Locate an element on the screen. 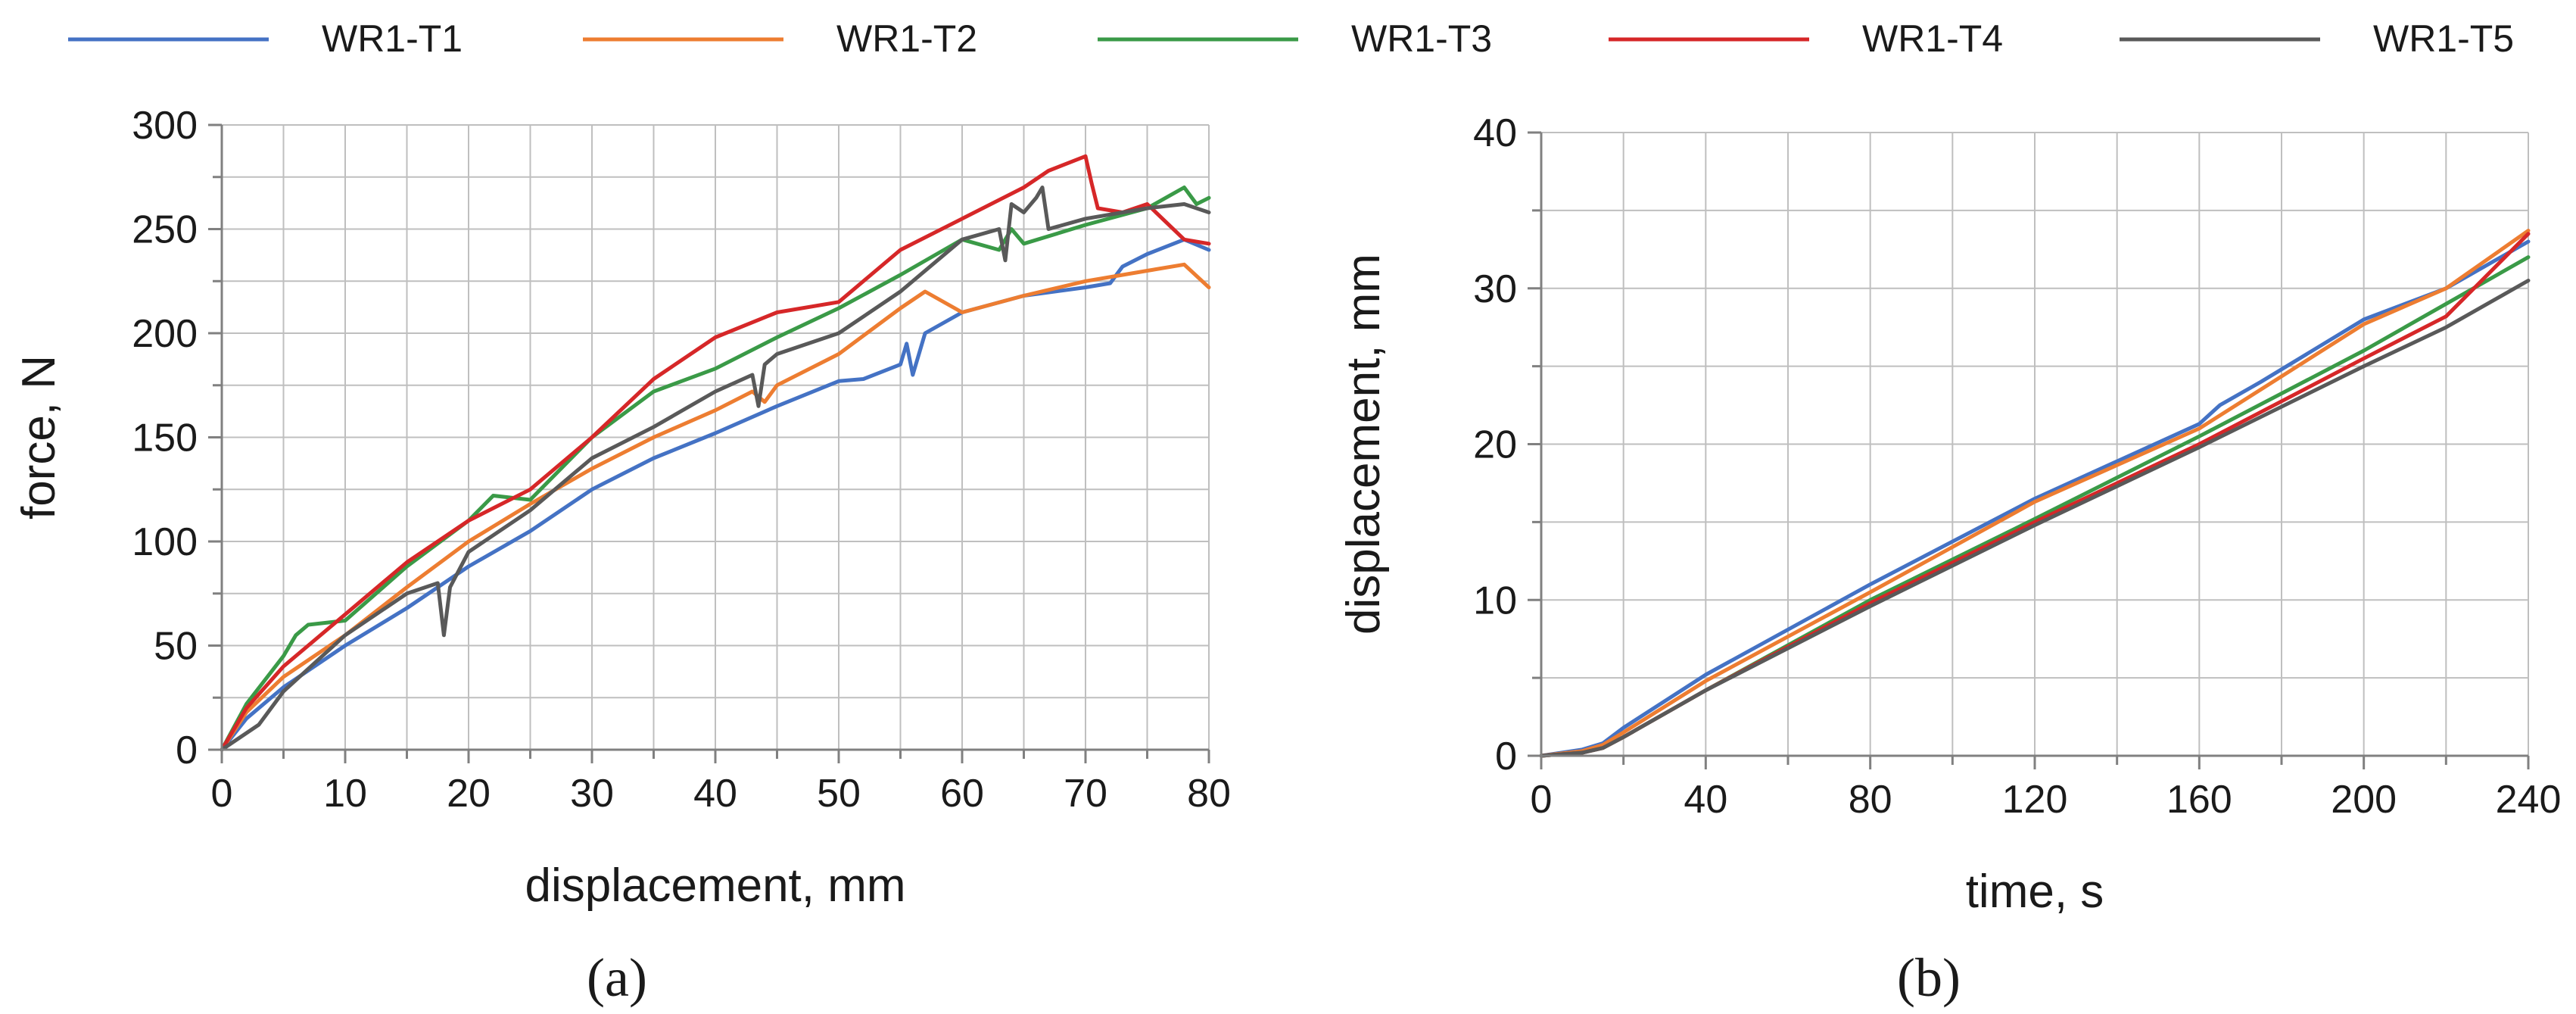 The height and width of the screenshot is (1014, 2576). y-tick-label: 100 is located at coordinates (165, 542).